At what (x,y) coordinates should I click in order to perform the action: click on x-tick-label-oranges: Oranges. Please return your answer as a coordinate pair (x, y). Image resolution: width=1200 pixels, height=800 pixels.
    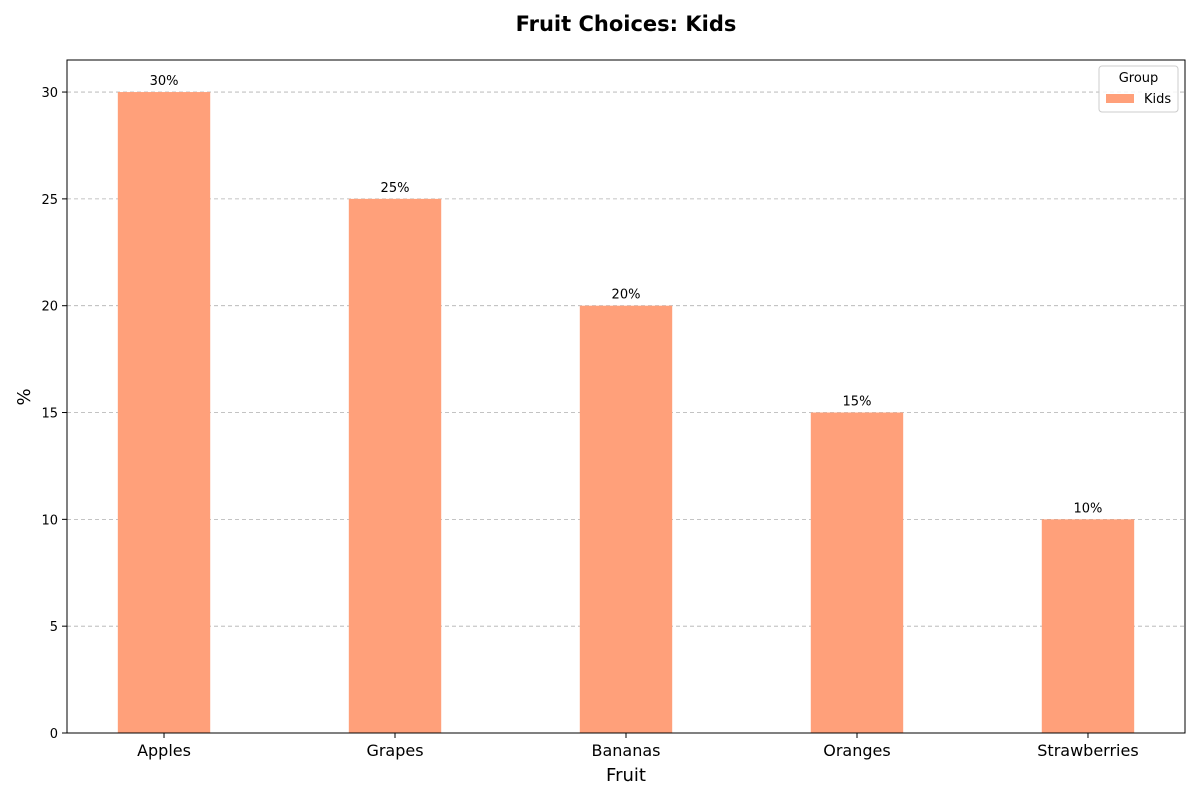
    Looking at the image, I should click on (856, 750).